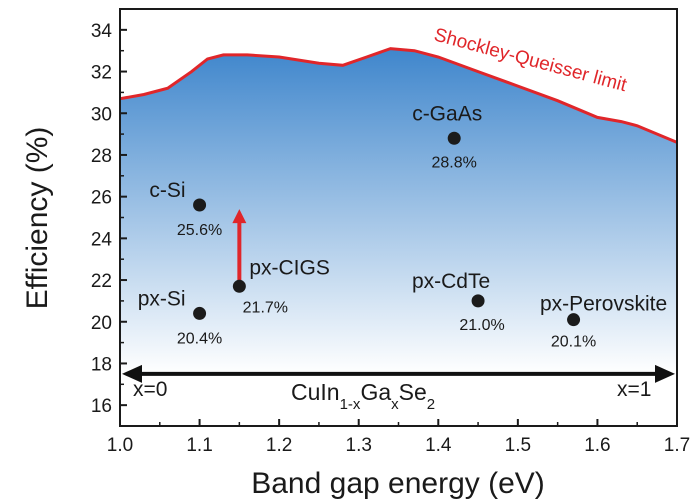 The width and height of the screenshot is (700, 500). I want to click on y-tick-label: 30, so click(101, 114).